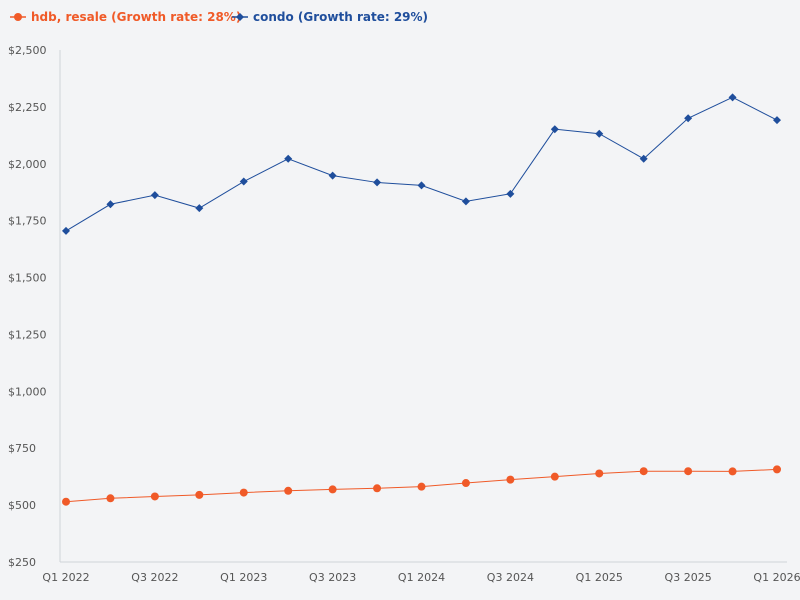  What do you see at coordinates (599, 577) in the screenshot?
I see `x-tick-label: Q1 2025` at bounding box center [599, 577].